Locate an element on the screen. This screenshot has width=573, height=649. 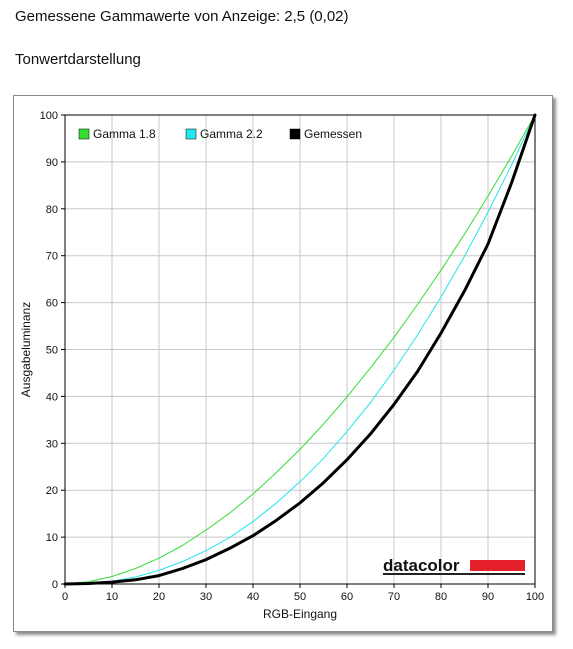
logo-underline is located at coordinates (454, 574).